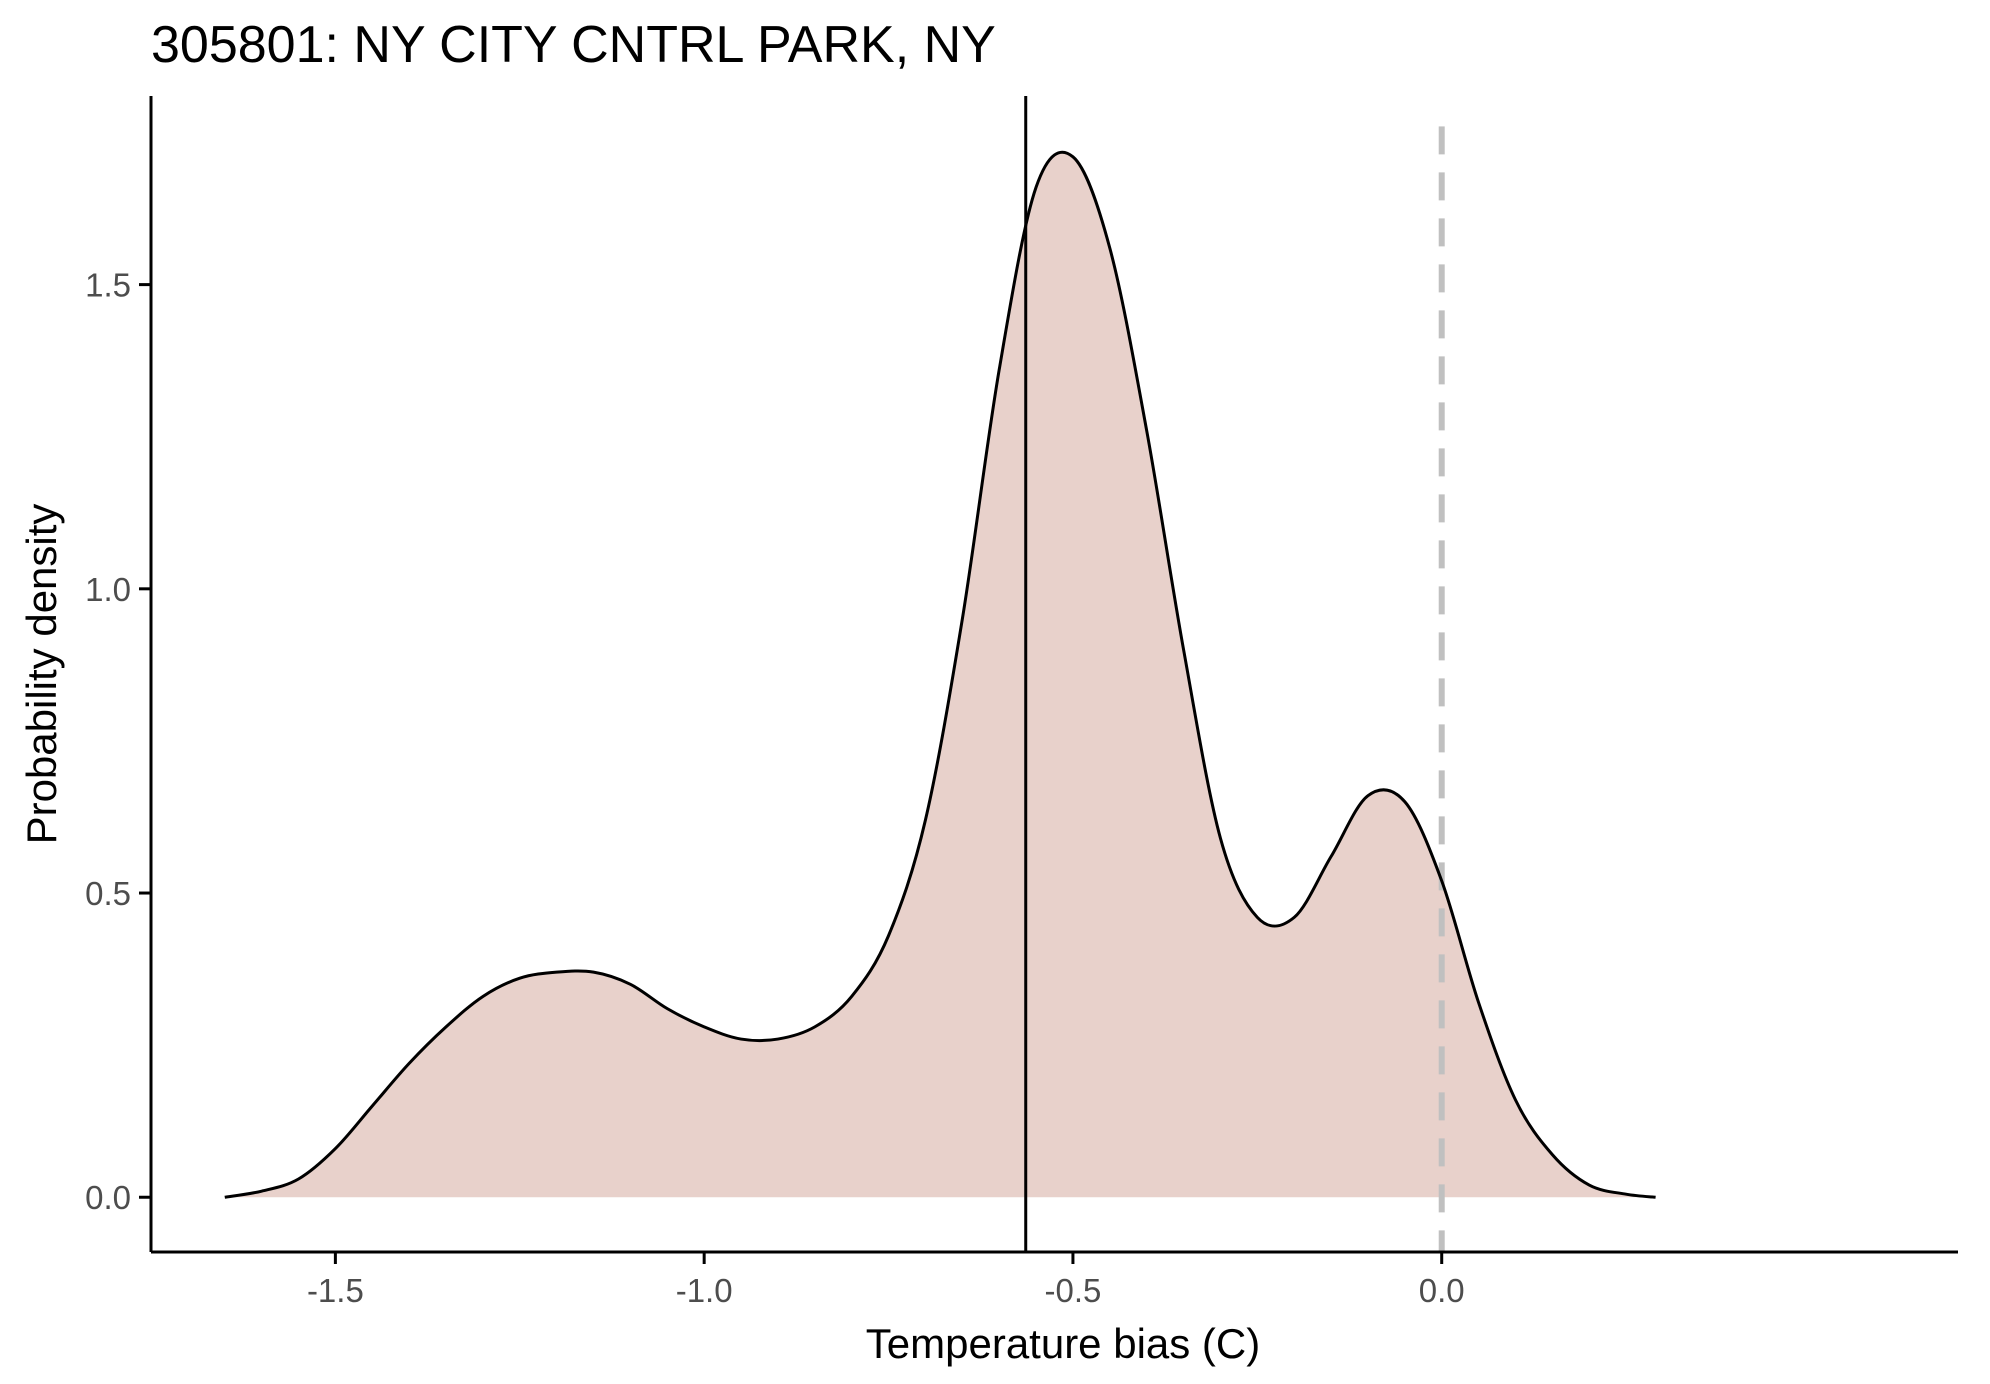 This screenshot has height=1384, width=1990. I want to click on y-axis-label: Probability density, so click(41, 674).